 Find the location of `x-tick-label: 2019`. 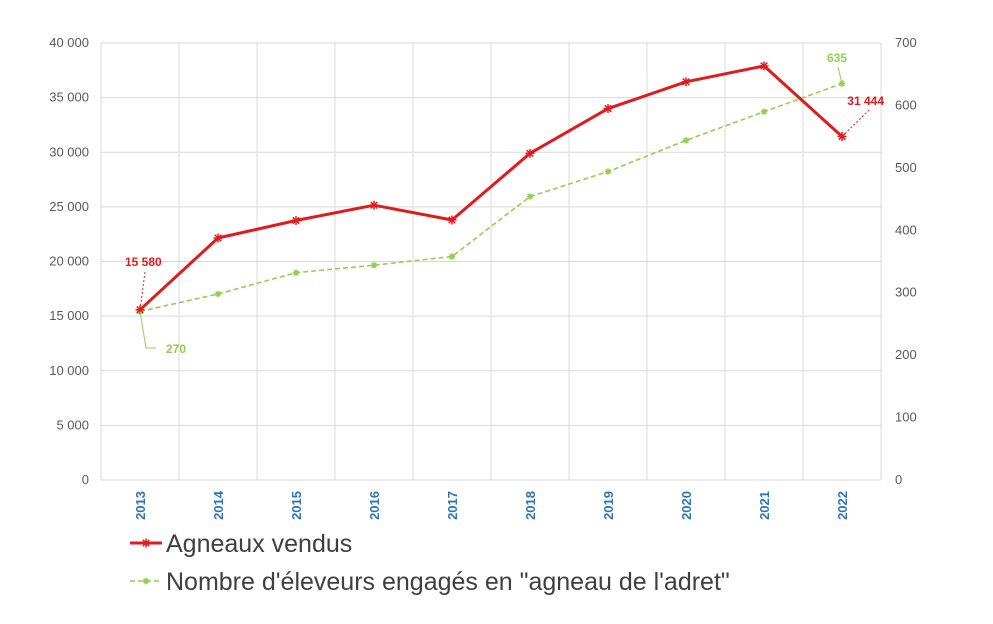

x-tick-label: 2019 is located at coordinates (608, 505).